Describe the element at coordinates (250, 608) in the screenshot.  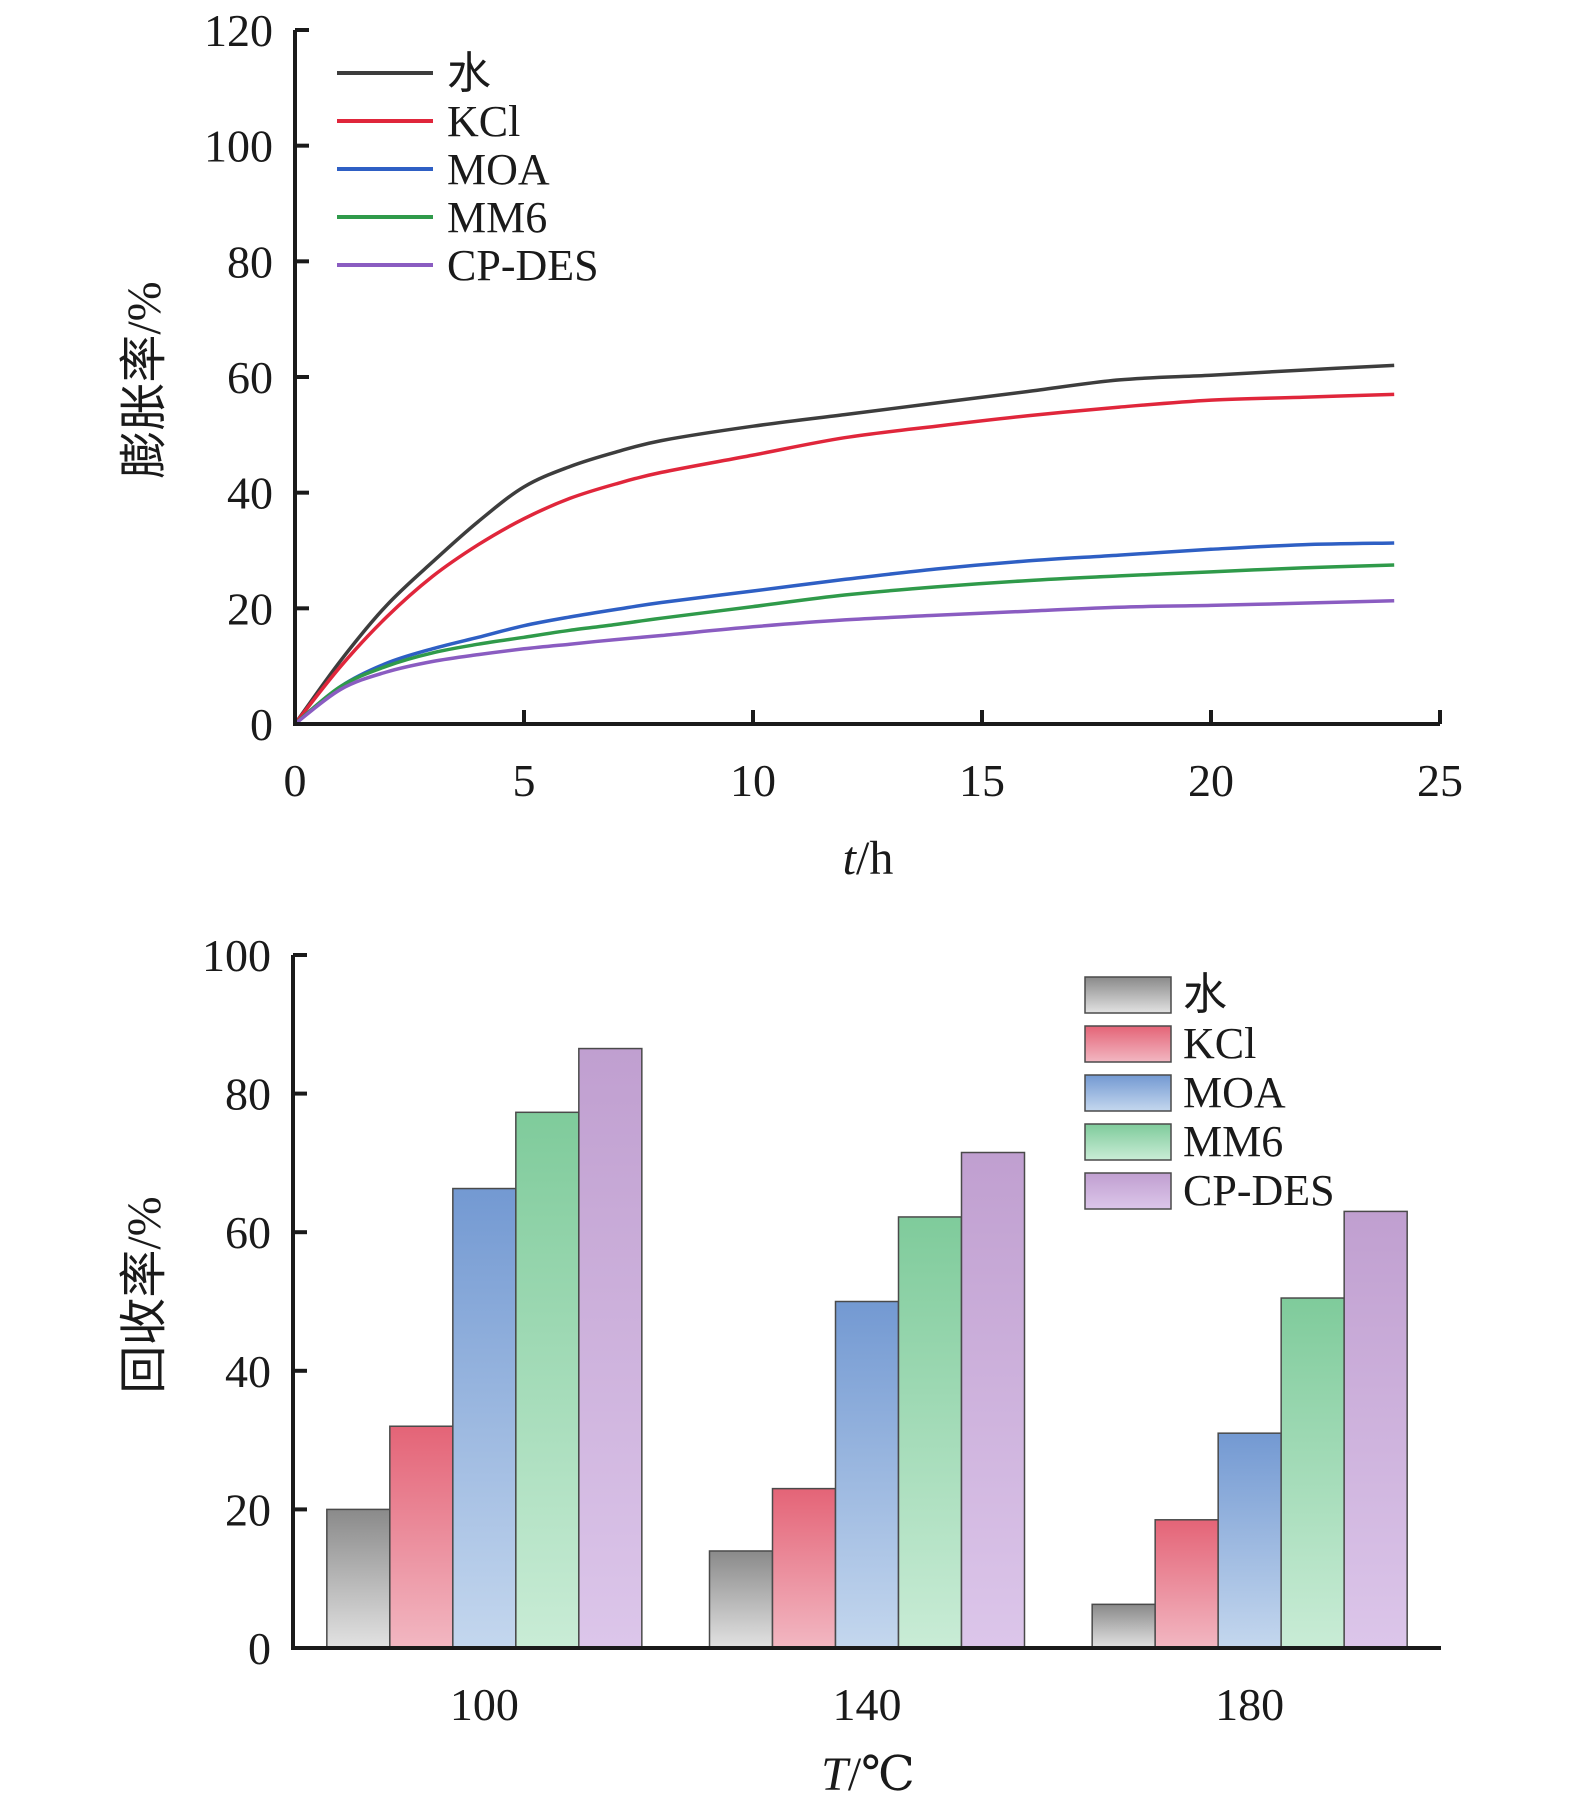
I see `line-chart-y-tick-label: 20` at that location.